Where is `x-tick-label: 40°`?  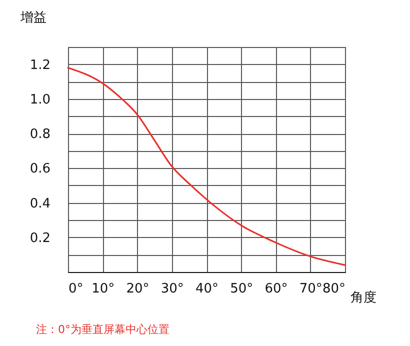 x-tick-label: 40° is located at coordinates (207, 289).